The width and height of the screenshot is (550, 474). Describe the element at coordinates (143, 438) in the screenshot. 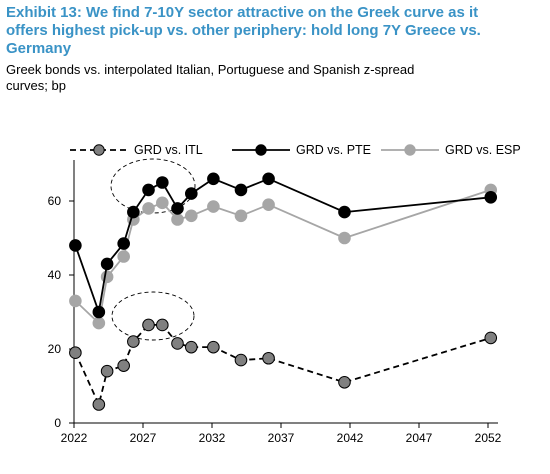

I see `x-tick-label: 2027` at that location.